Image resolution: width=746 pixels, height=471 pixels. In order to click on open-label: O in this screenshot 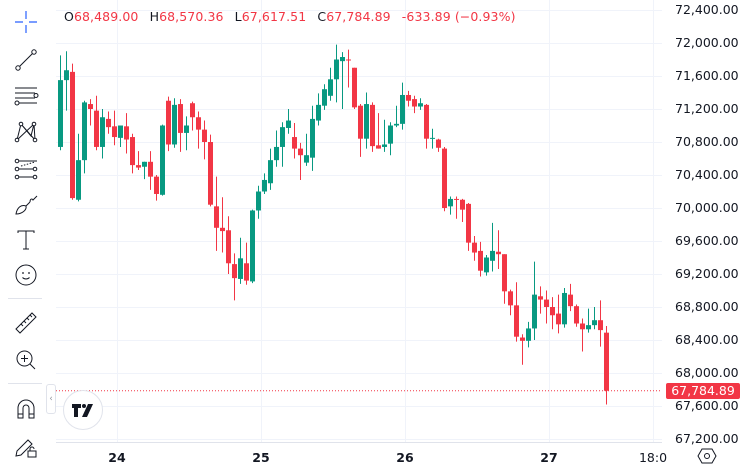, I will do `click(69, 16)`.